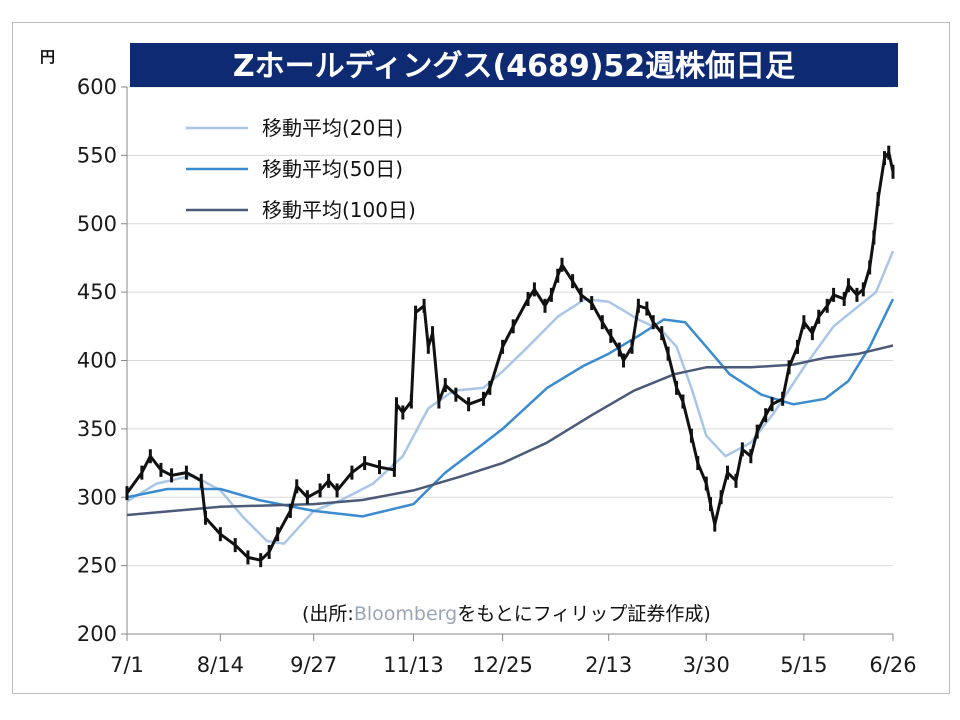 This screenshot has width=960, height=720. Describe the element at coordinates (97, 224) in the screenshot. I see `y-tick-label-500: 500` at that location.